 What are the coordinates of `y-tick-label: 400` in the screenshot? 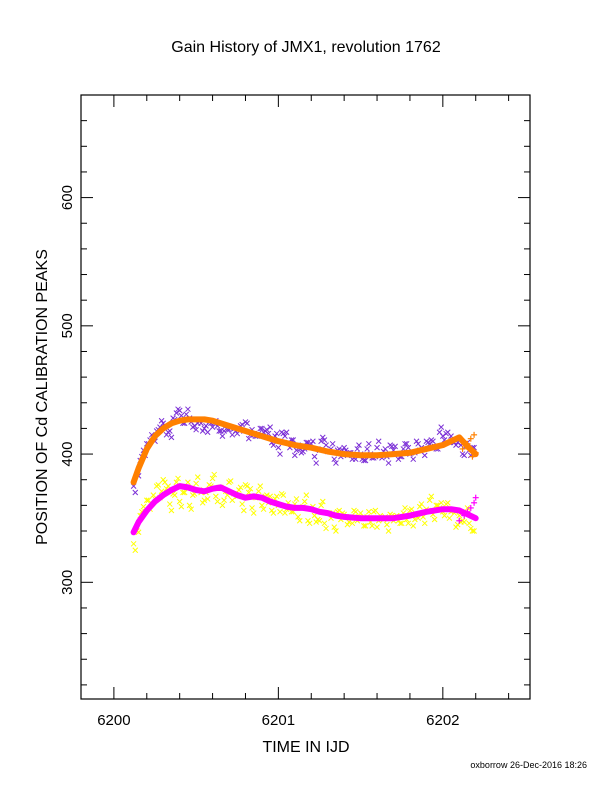 It's located at (67, 454).